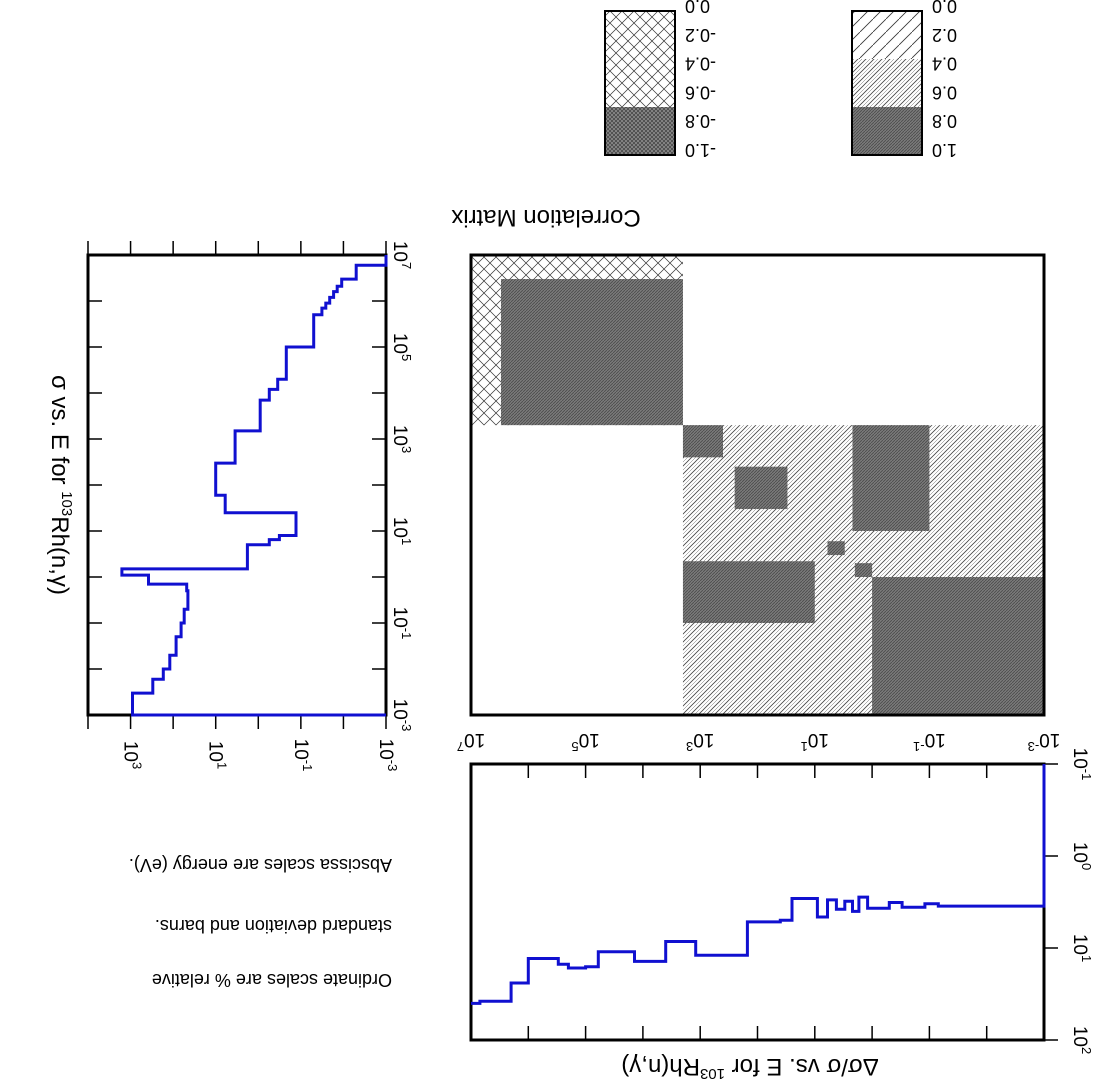  Describe the element at coordinates (1044, 741) in the screenshot. I see `un-energy-tick-label: 10⁻³` at that location.